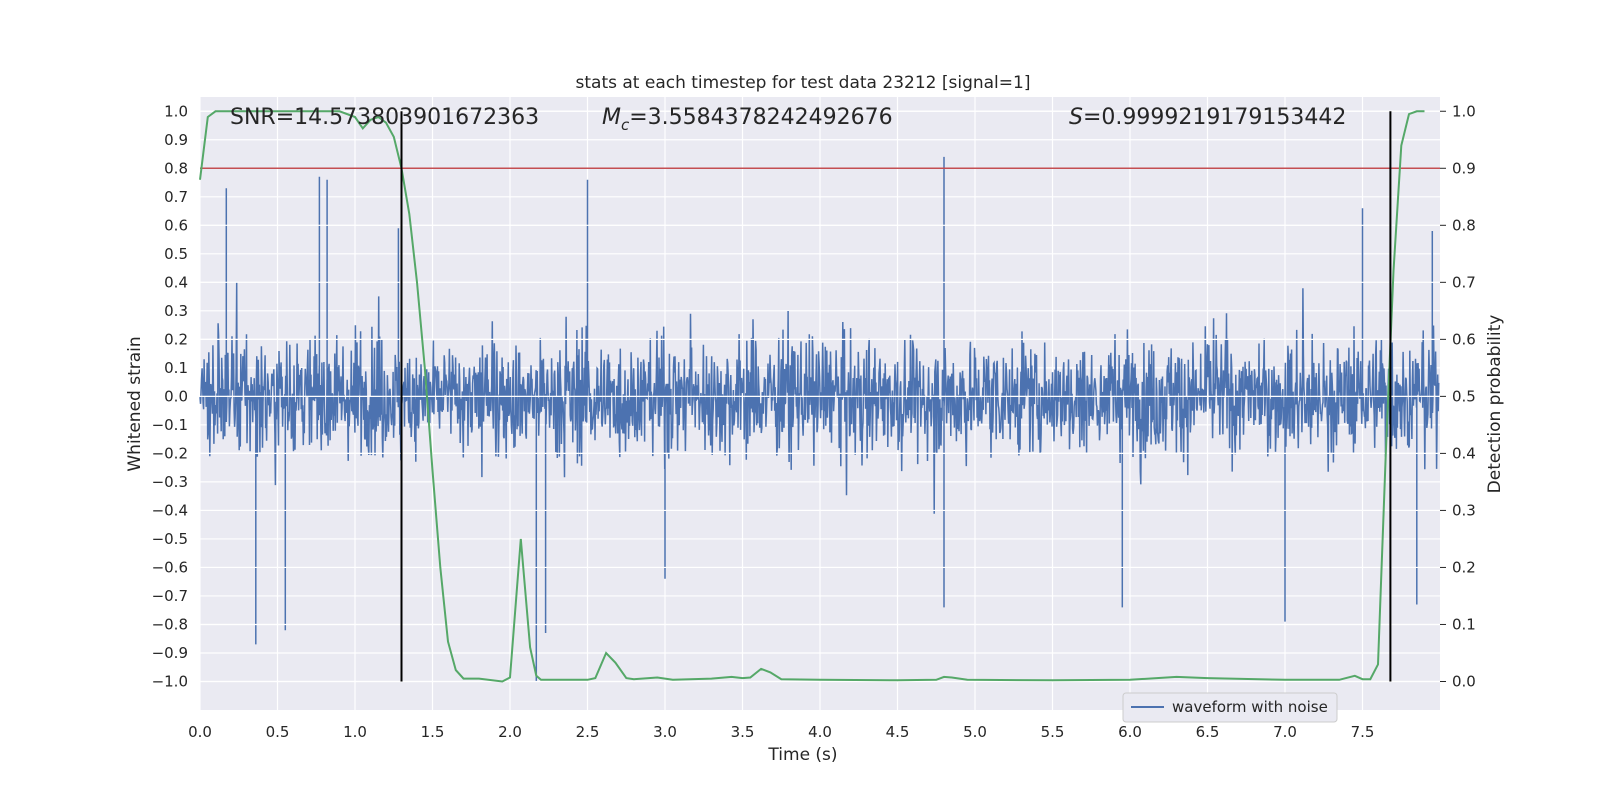 This screenshot has height=800, width=1600. Describe the element at coordinates (1464, 453) in the screenshot. I see `right-y-tick-label: 0.4` at that location.